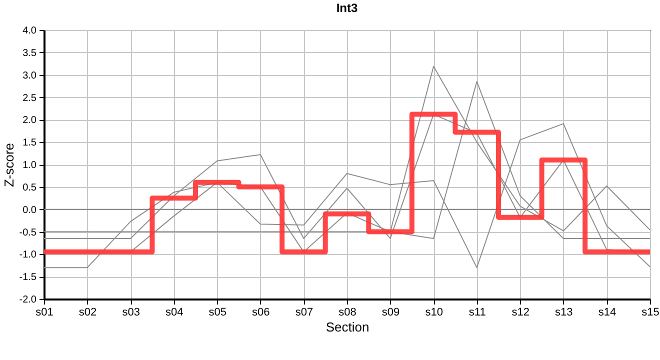  I want to click on y-tick-label: 0.0, so click(29, 210).